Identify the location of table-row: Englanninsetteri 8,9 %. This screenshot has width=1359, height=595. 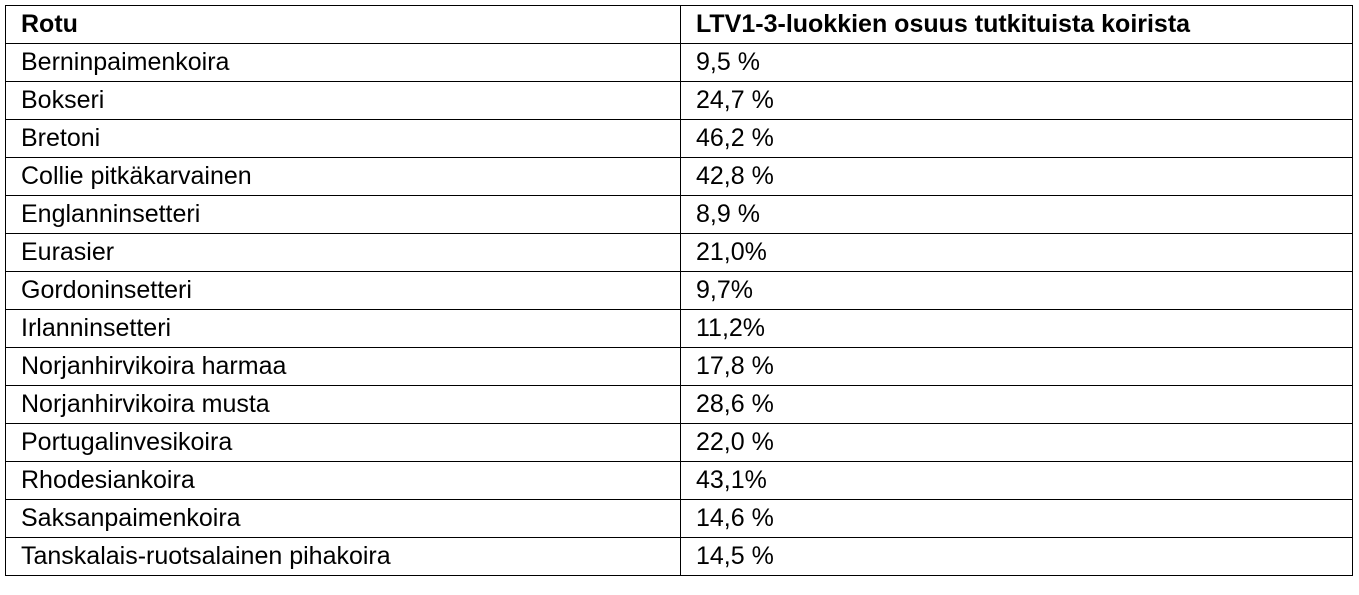
(679, 214).